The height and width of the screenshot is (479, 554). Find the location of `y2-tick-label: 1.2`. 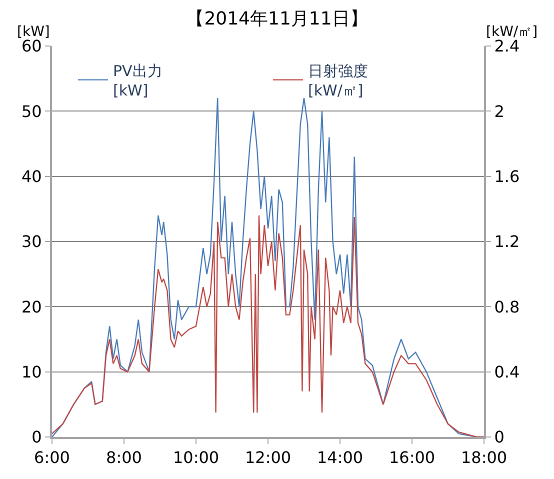

y2-tick-label: 1.2 is located at coordinates (507, 242).